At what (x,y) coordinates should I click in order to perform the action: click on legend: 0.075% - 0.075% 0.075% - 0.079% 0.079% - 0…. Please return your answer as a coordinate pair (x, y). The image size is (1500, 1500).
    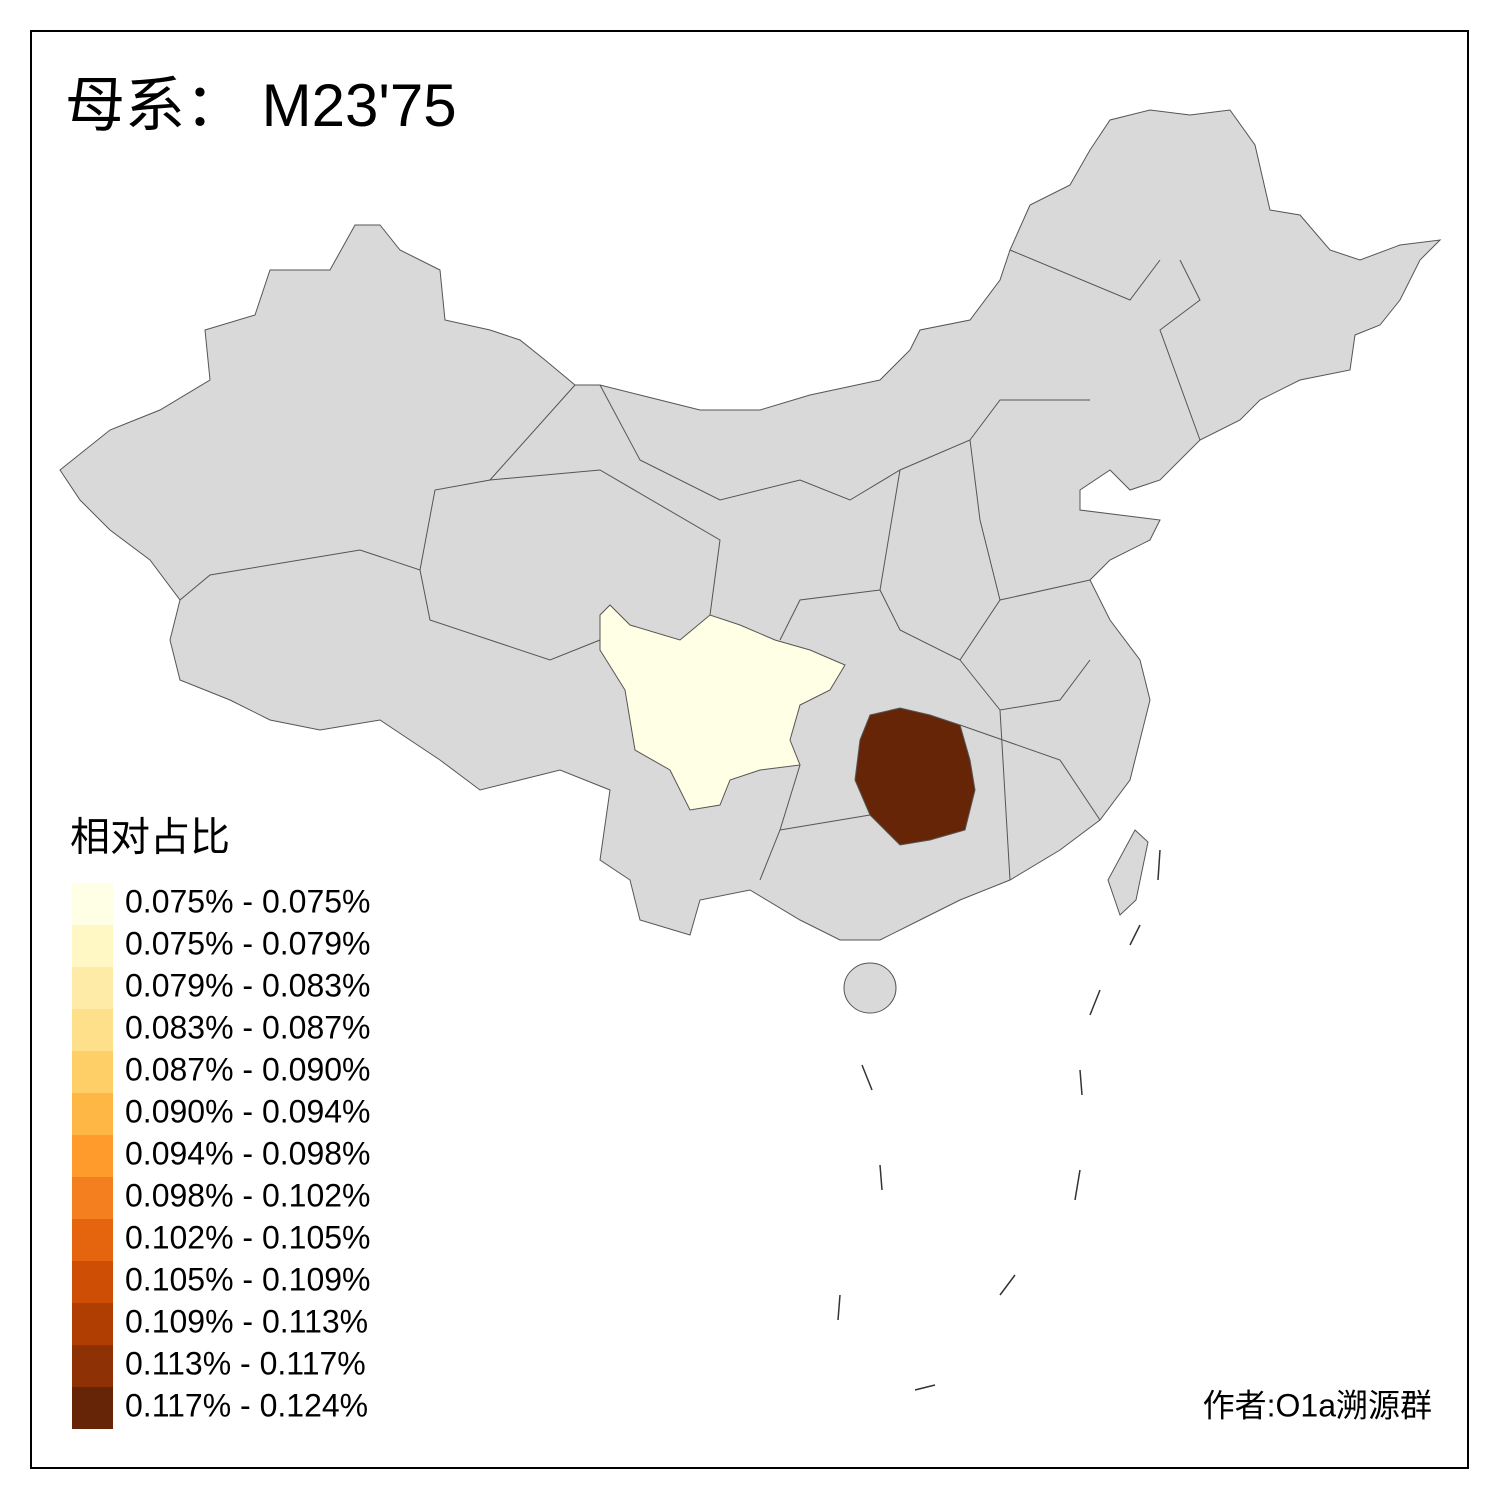
    Looking at the image, I should click on (221, 1156).